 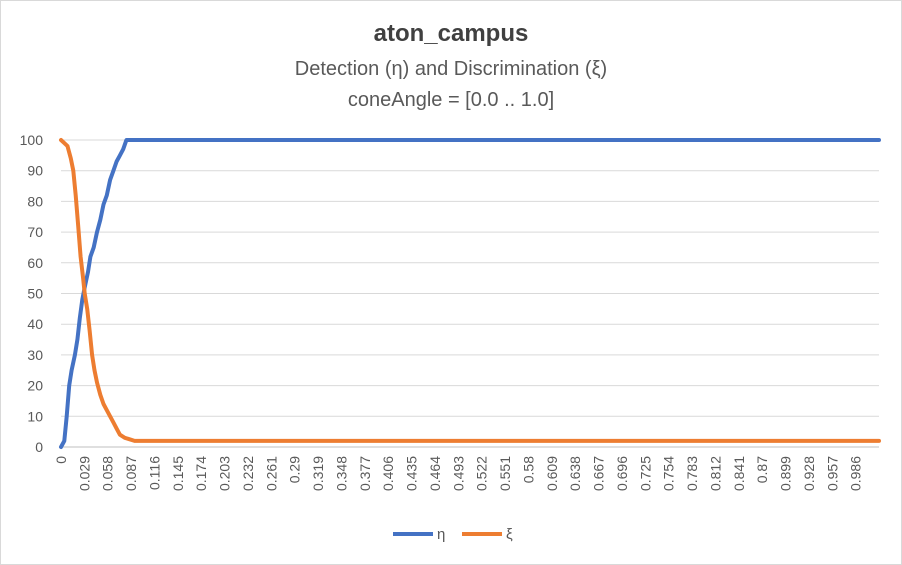 What do you see at coordinates (84, 473) in the screenshot?
I see `x-tick-label: 0.029` at bounding box center [84, 473].